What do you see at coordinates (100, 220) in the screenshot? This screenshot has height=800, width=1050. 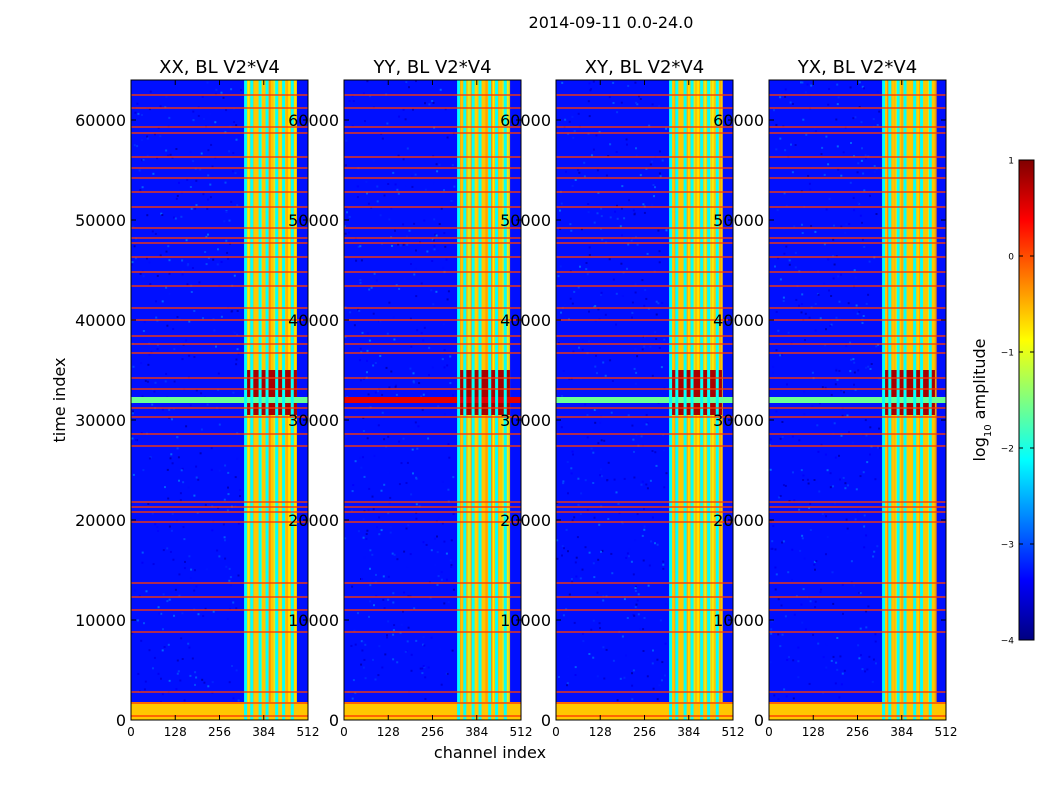 I see `y-tick-label: 50000` at bounding box center [100, 220].